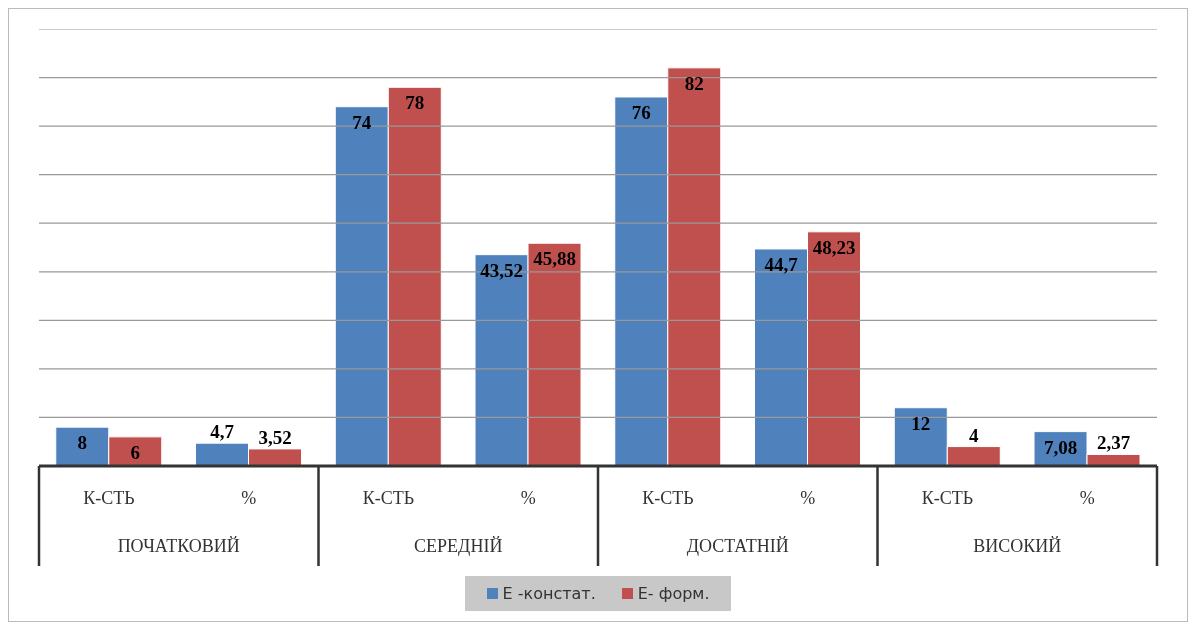 Image resolution: width=1194 pixels, height=630 pixels. I want to click on text: ПОЧАТКОВИЙ, so click(178, 546).